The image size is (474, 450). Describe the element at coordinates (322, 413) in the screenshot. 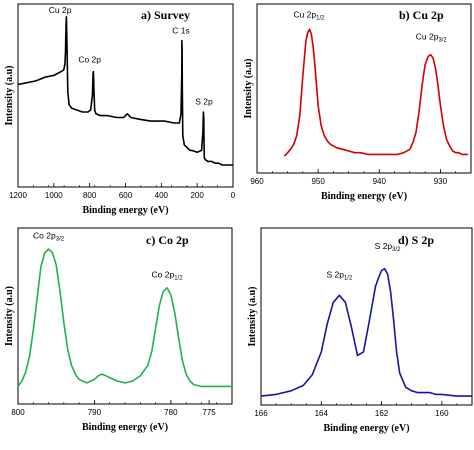

I see `x-tick-label: 164` at that location.